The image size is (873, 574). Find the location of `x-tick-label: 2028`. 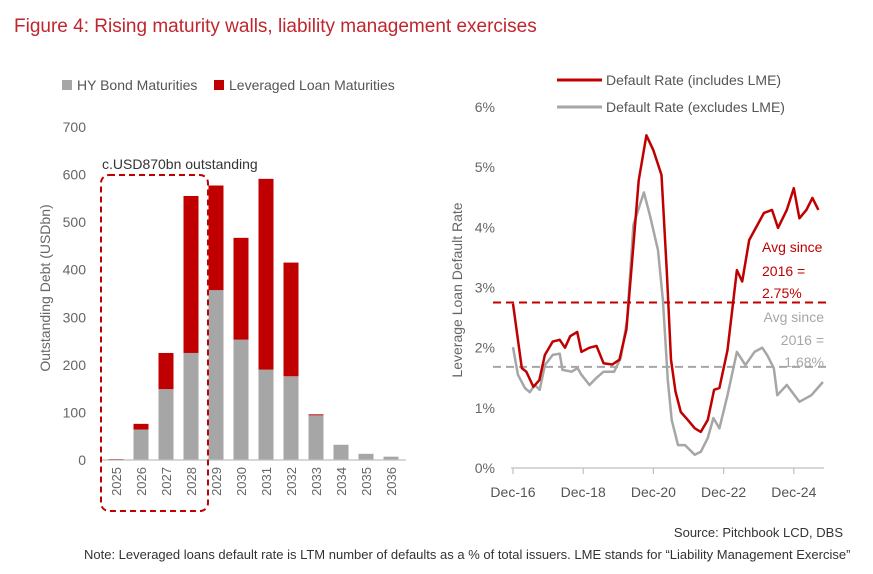

x-tick-label: 2028 is located at coordinates (191, 481).